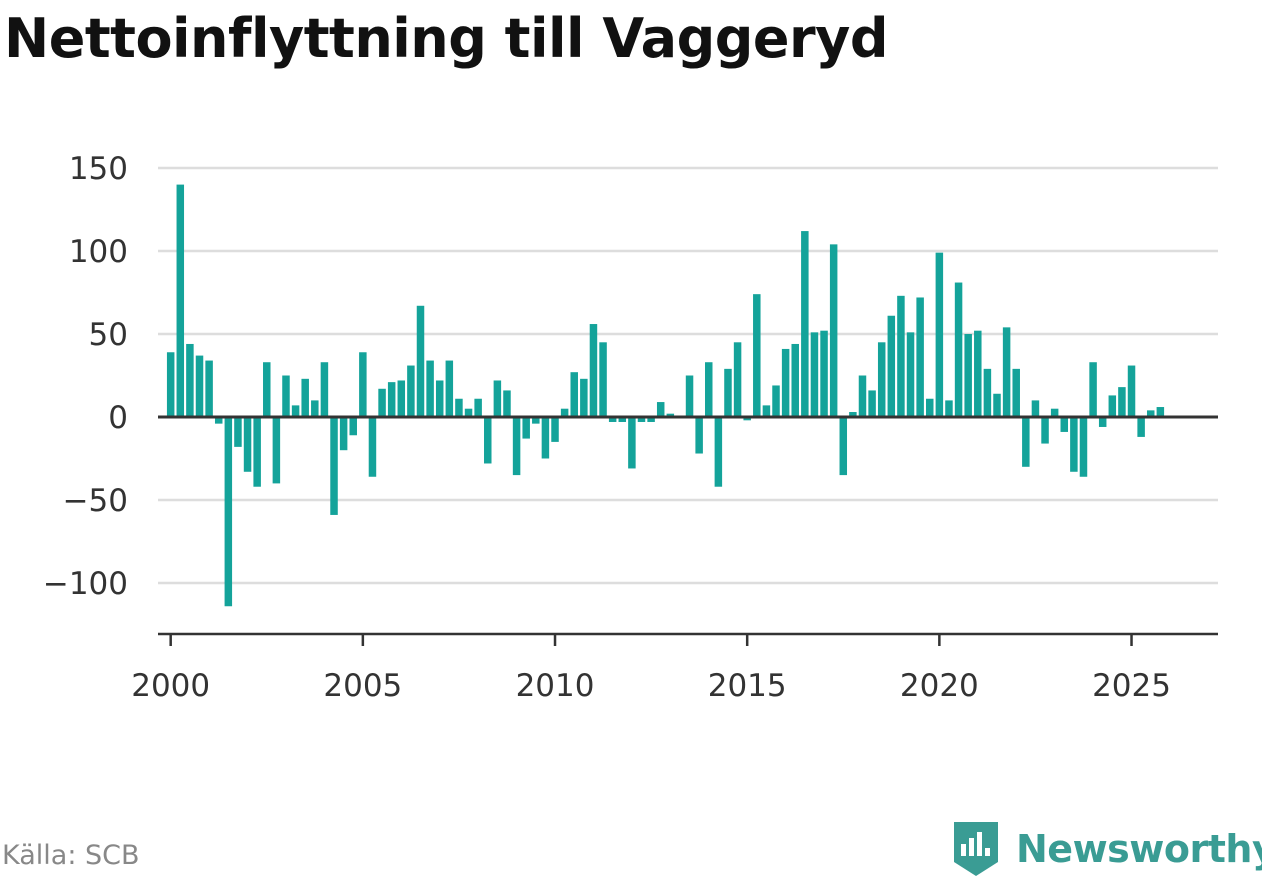 The height and width of the screenshot is (880, 1262). Describe the element at coordinates (98, 252) in the screenshot. I see `y-tick-label: 100` at that location.